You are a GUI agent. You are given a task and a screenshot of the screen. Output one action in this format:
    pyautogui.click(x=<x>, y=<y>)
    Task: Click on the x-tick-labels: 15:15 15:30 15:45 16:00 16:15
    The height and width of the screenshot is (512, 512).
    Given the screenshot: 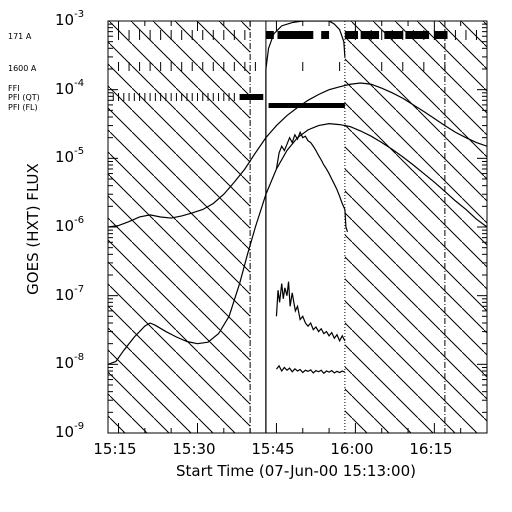 What is the action you would take?
    pyautogui.click(x=272, y=449)
    